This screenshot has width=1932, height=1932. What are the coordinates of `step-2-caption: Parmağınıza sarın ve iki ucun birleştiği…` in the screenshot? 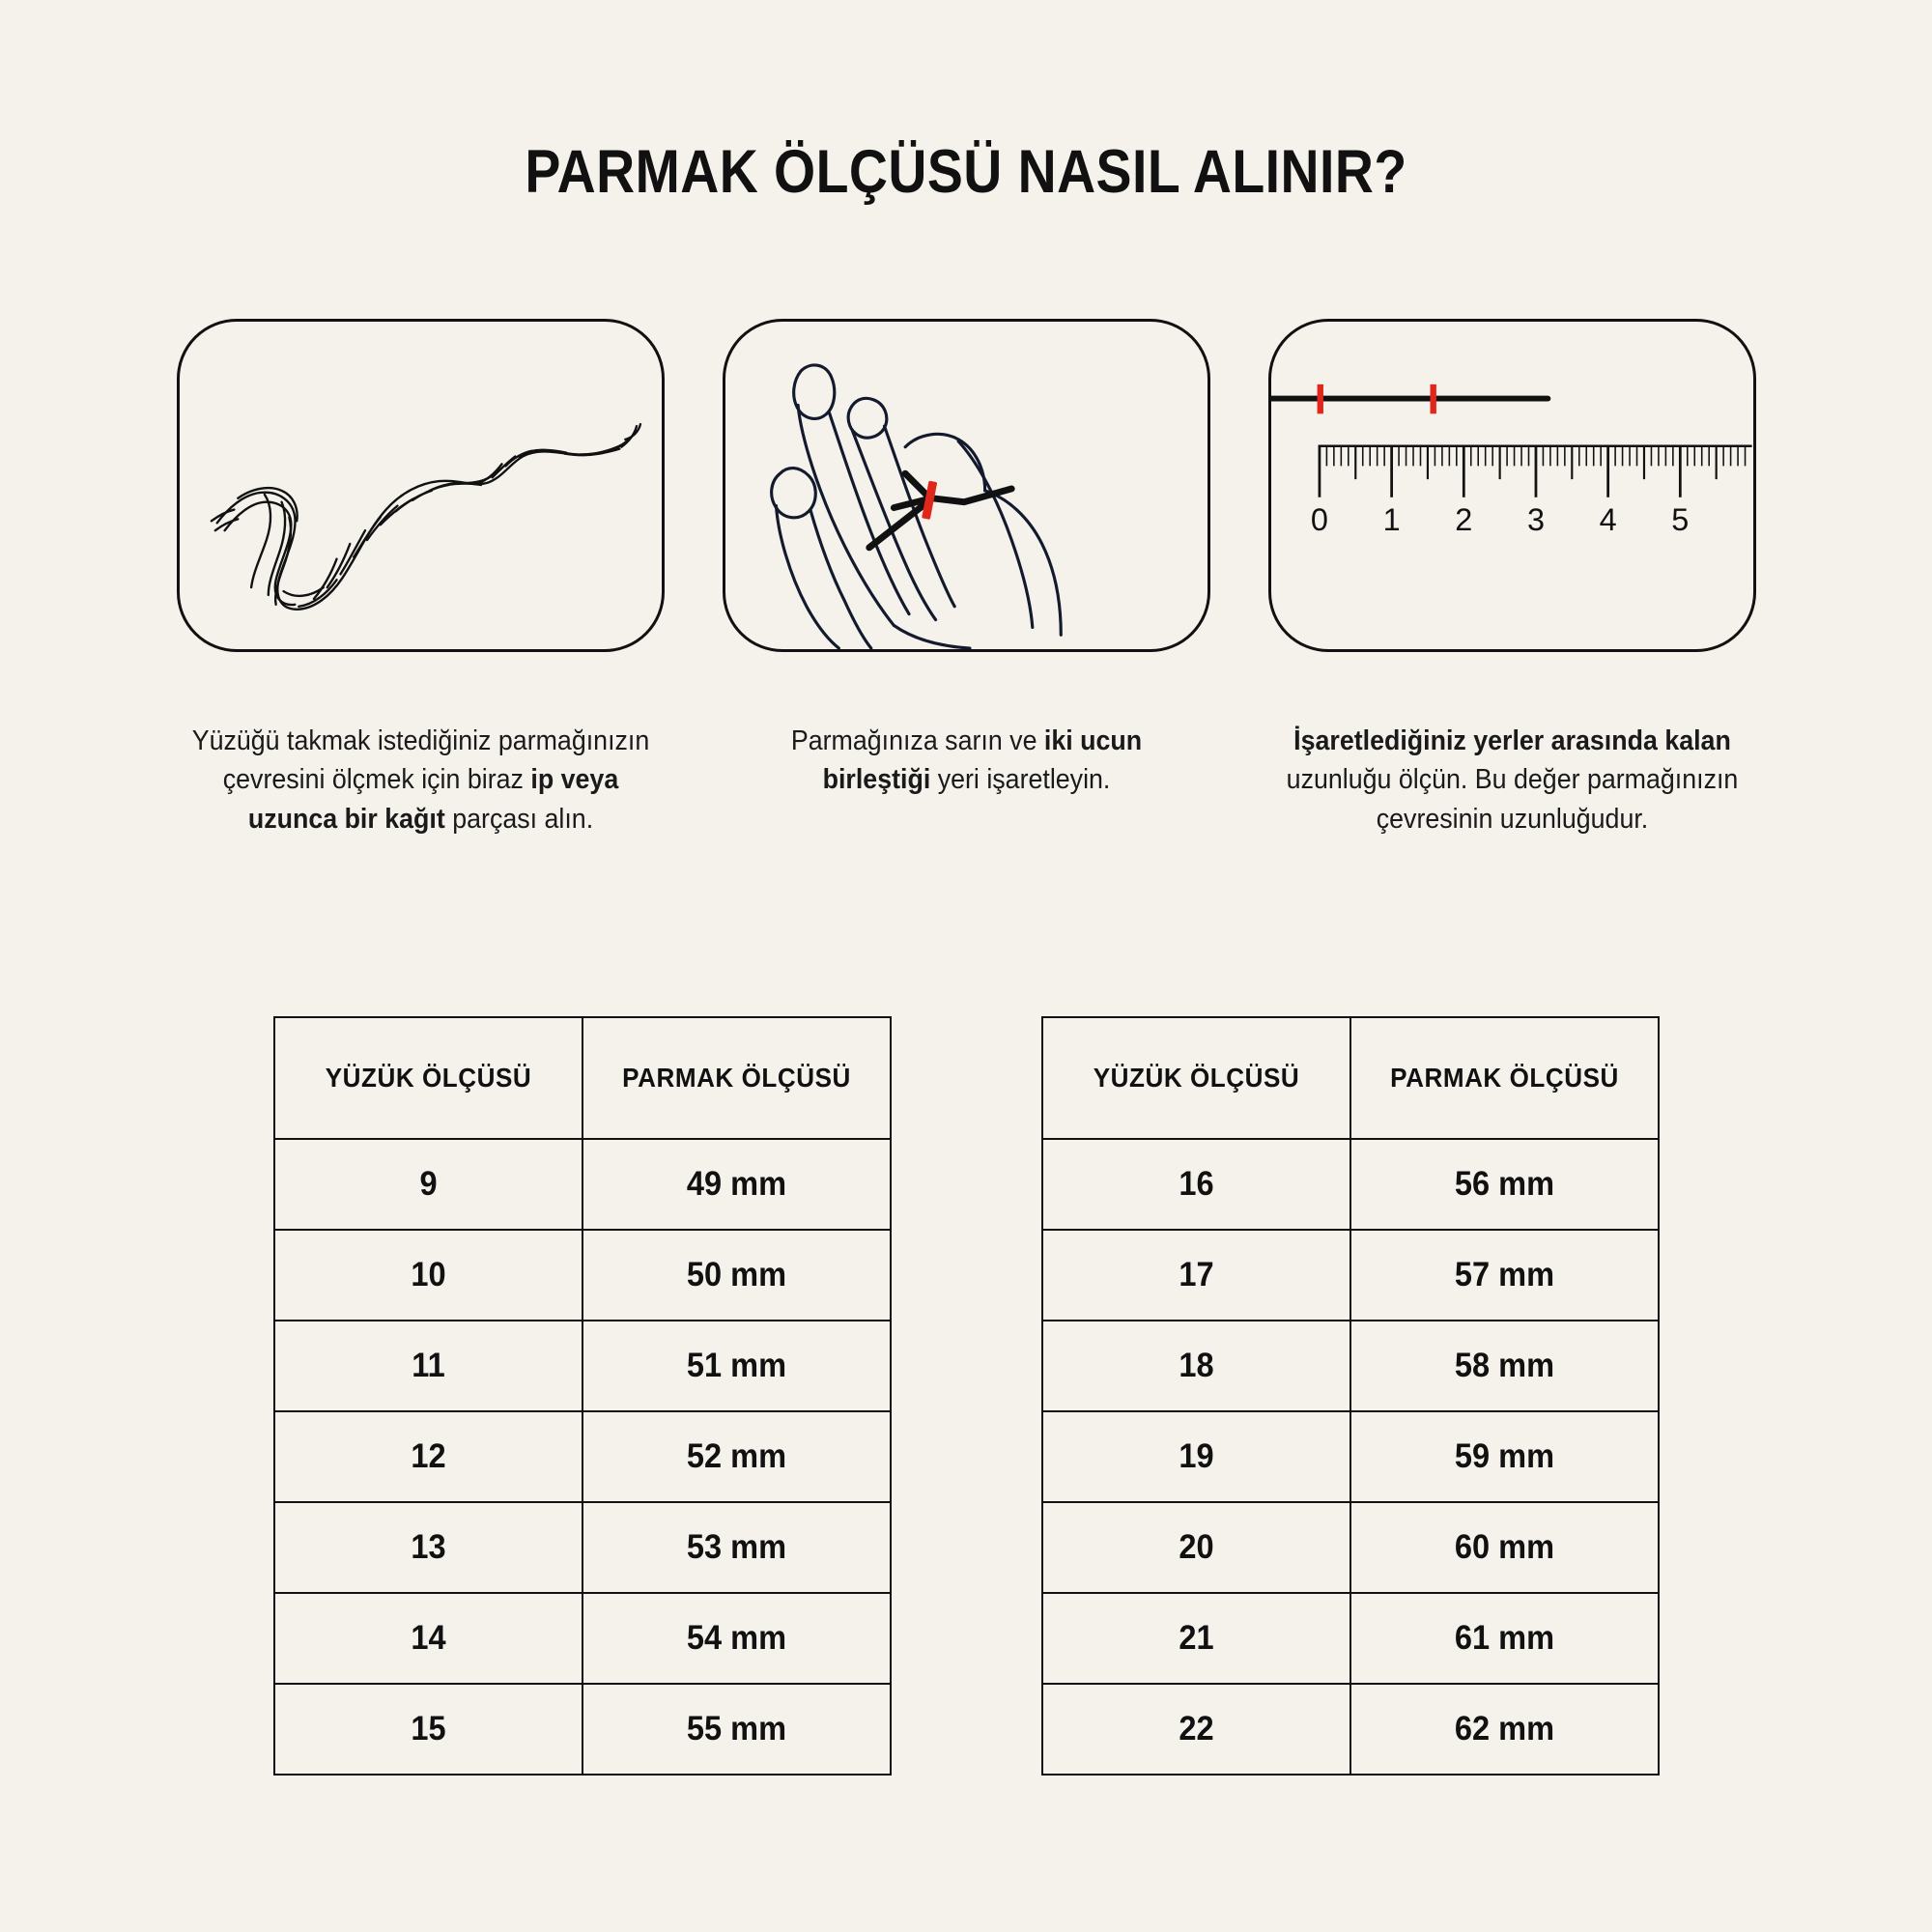 It's located at (966, 761).